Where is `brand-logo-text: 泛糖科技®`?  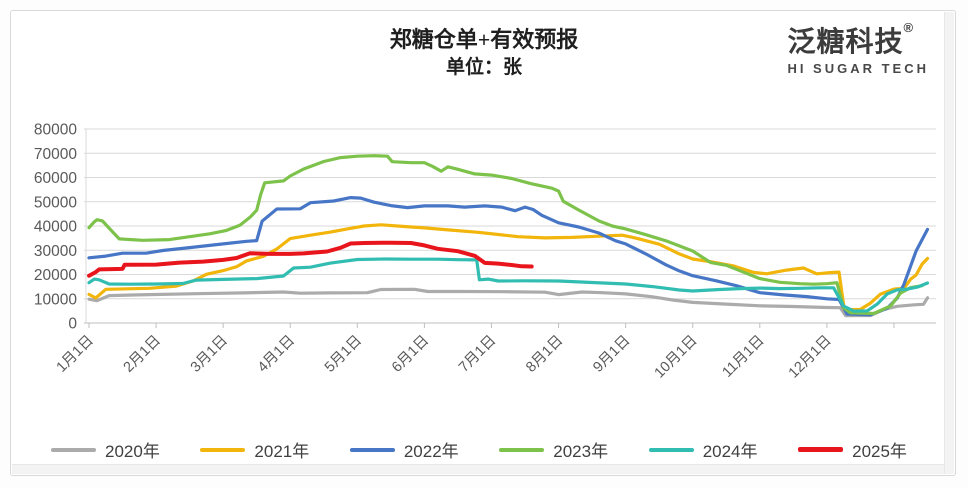
brand-logo-text: 泛糖科技® is located at coordinates (858, 39).